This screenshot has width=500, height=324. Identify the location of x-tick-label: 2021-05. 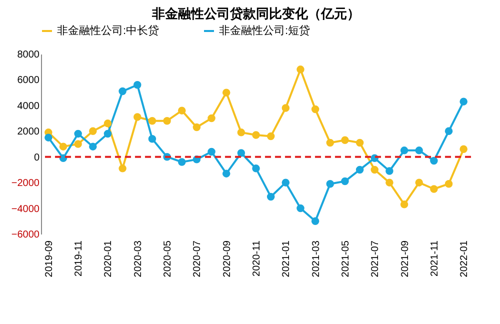
(346, 259).